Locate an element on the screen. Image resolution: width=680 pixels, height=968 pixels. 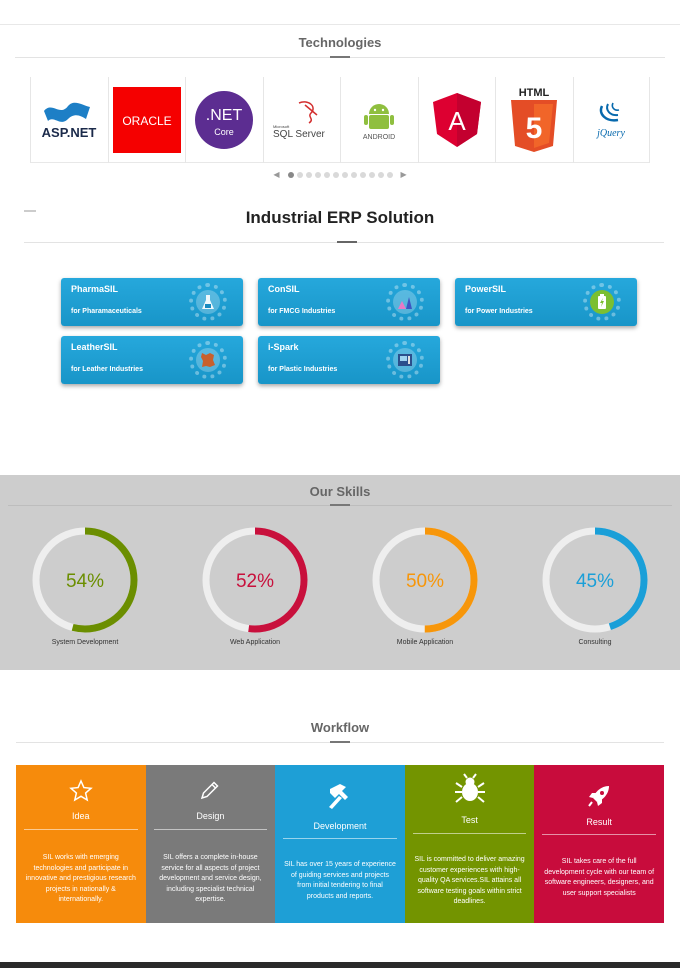
pencil-icon is located at coordinates (211, 790).